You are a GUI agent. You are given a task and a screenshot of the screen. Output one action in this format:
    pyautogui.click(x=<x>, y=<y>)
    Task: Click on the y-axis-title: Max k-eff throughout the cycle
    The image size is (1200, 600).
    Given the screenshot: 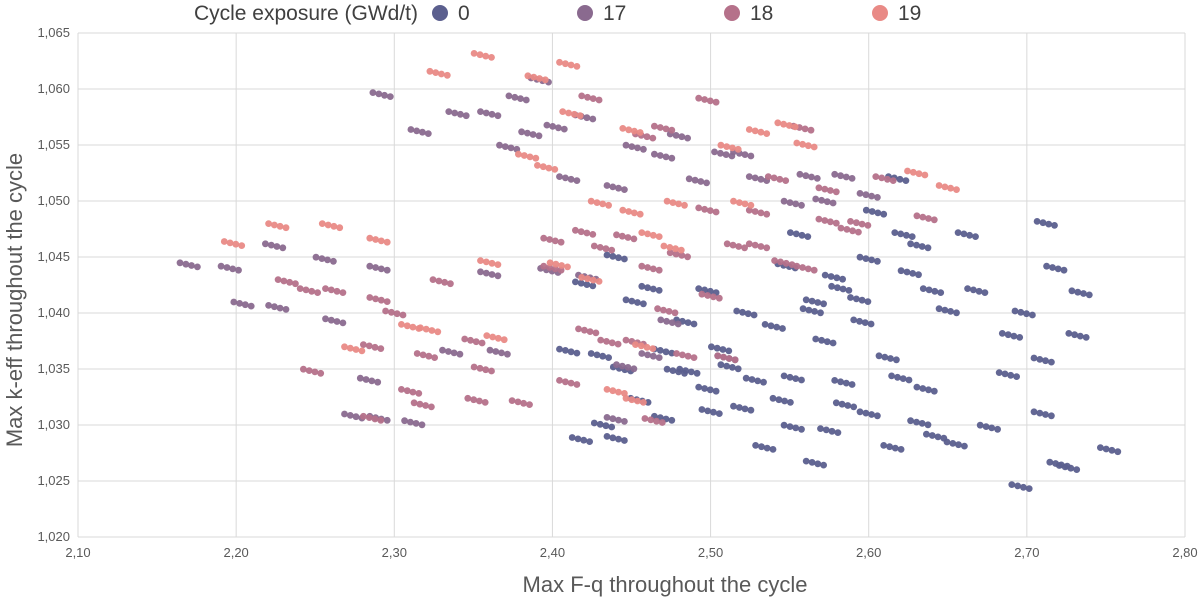 What is the action you would take?
    pyautogui.click(x=14, y=300)
    